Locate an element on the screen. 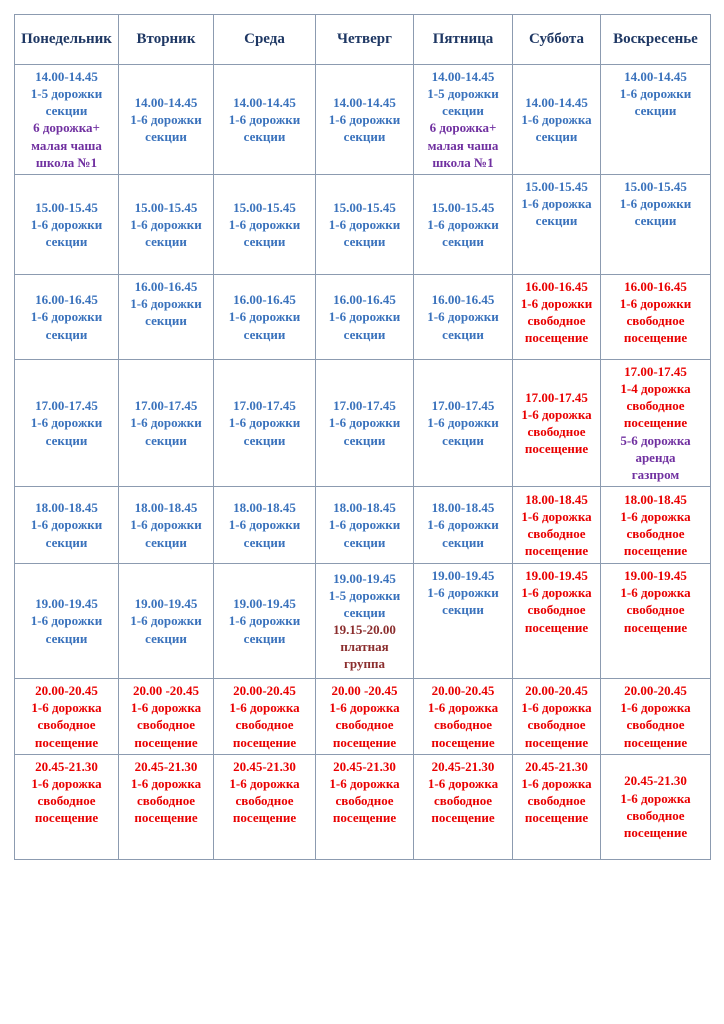  schedule-cell: 17.00-17.45 1-6 дорожки секции is located at coordinates (463, 423).